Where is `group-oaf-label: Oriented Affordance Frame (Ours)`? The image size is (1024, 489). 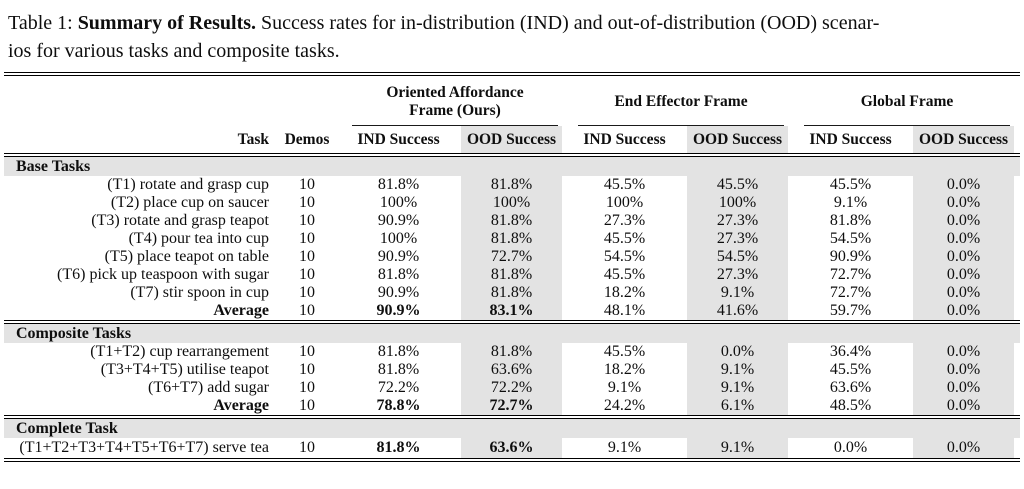 group-oaf-label: Oriented Affordance Frame (Ours) is located at coordinates (455, 102).